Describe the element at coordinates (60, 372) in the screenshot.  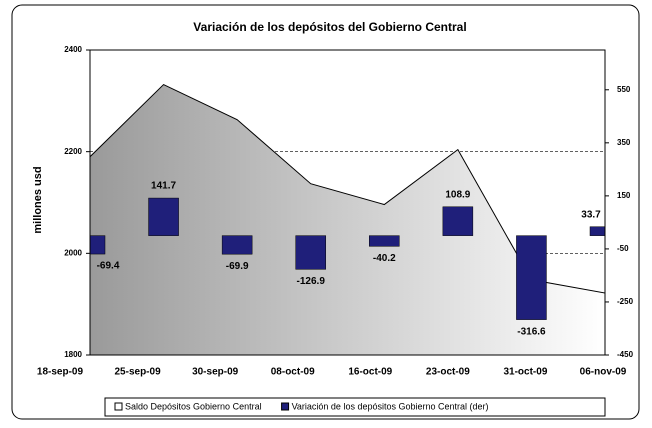
I see `x-tick-label: 18-sep-09` at that location.